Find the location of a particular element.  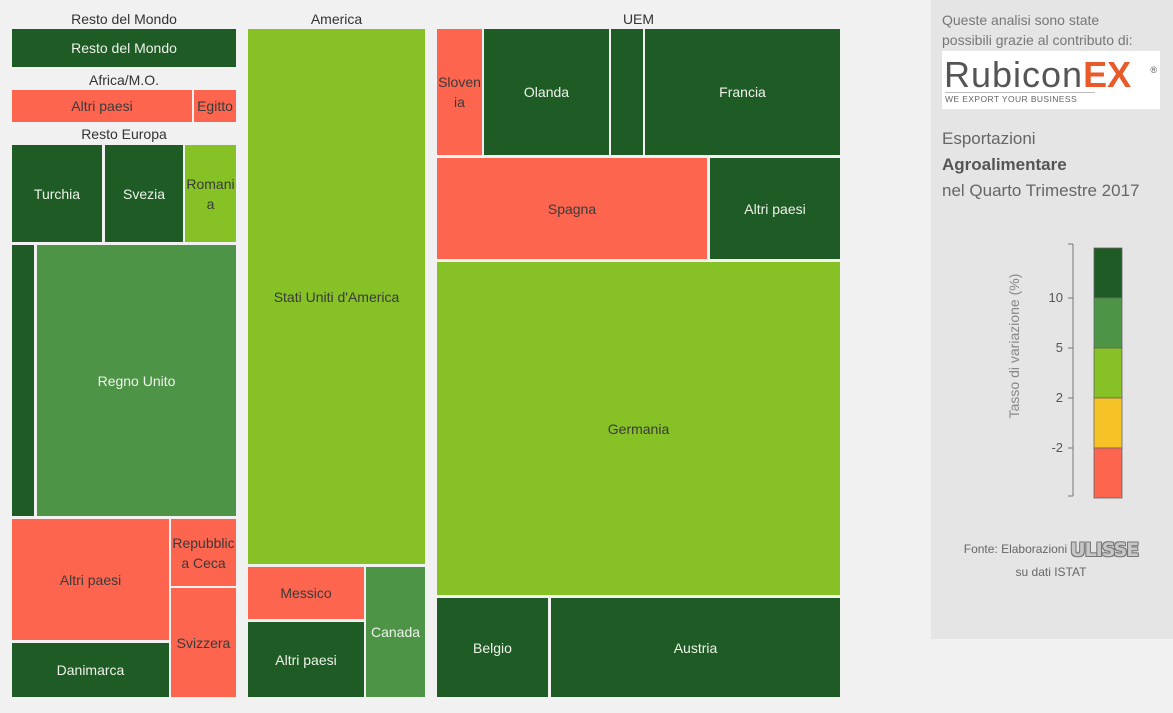

treemap-cell: Svezia is located at coordinates (144, 193).